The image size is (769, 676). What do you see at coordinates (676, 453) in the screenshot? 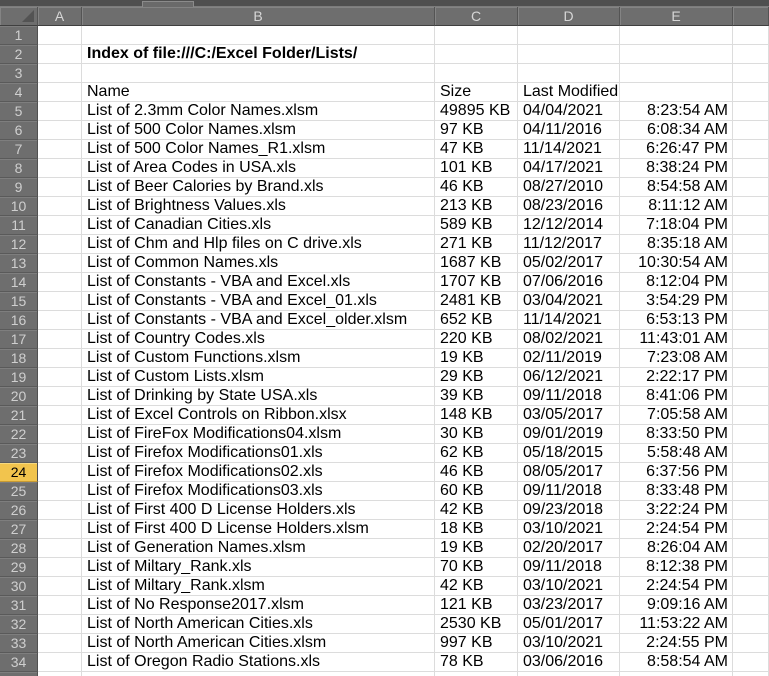
I see `cell-e: 5:58:48 AM` at bounding box center [676, 453].